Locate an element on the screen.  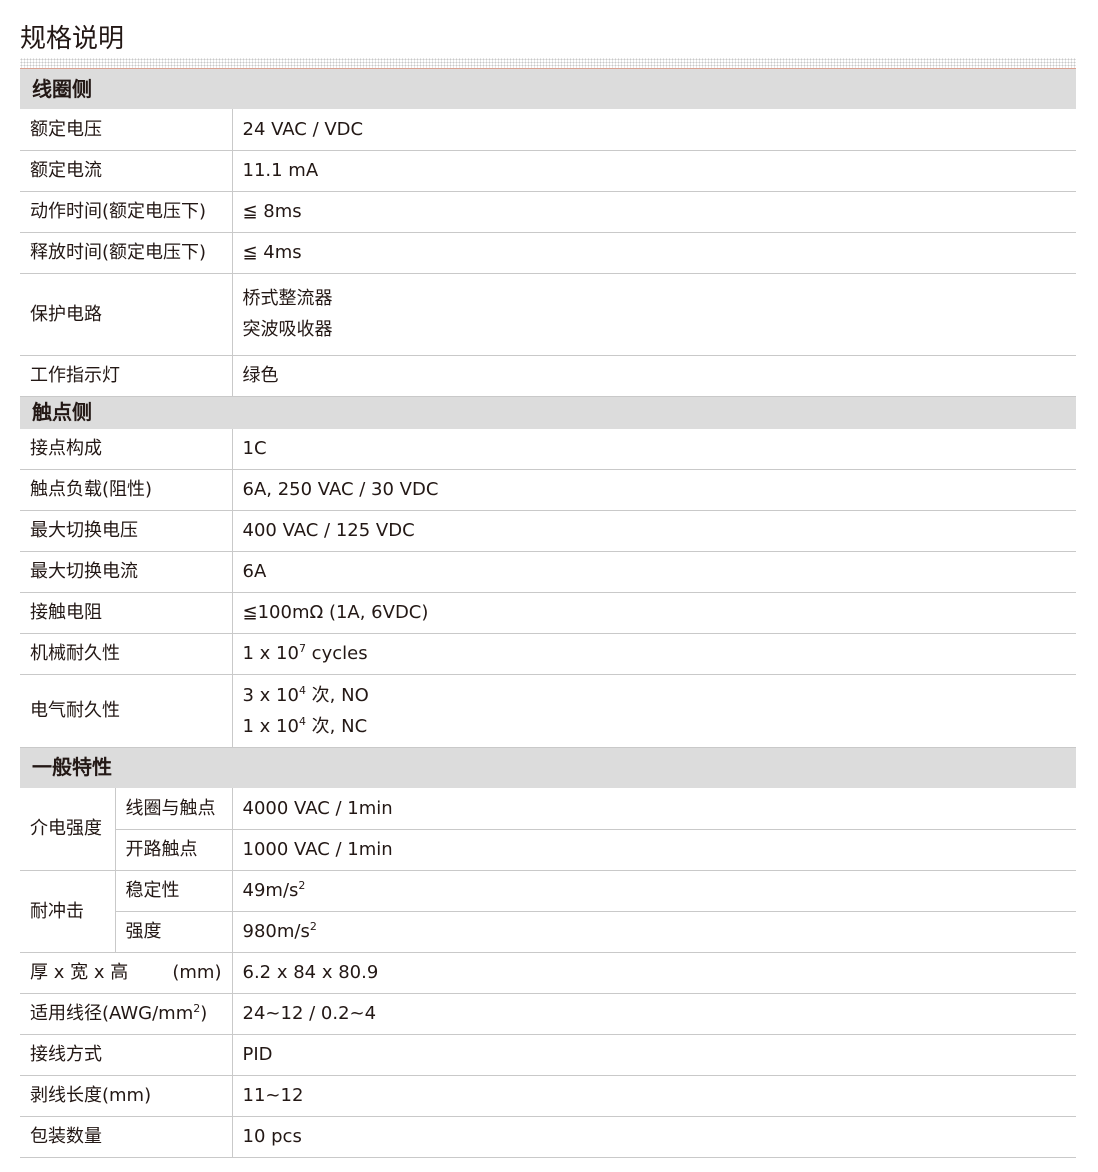
row-value: 绿色 is located at coordinates (654, 376).